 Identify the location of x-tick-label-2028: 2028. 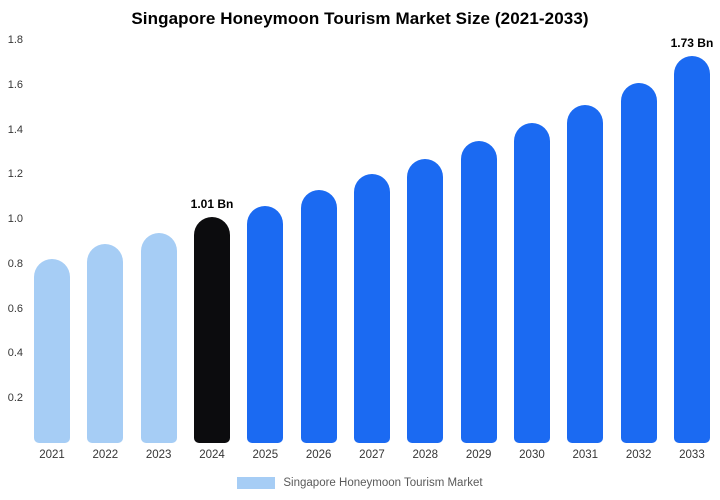
(425, 455).